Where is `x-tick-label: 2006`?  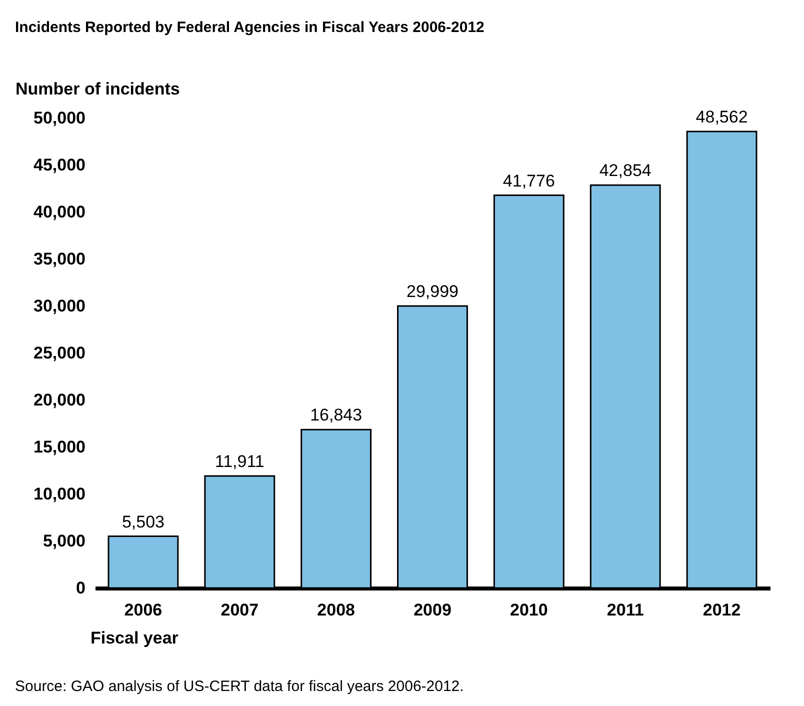 x-tick-label: 2006 is located at coordinates (143, 610).